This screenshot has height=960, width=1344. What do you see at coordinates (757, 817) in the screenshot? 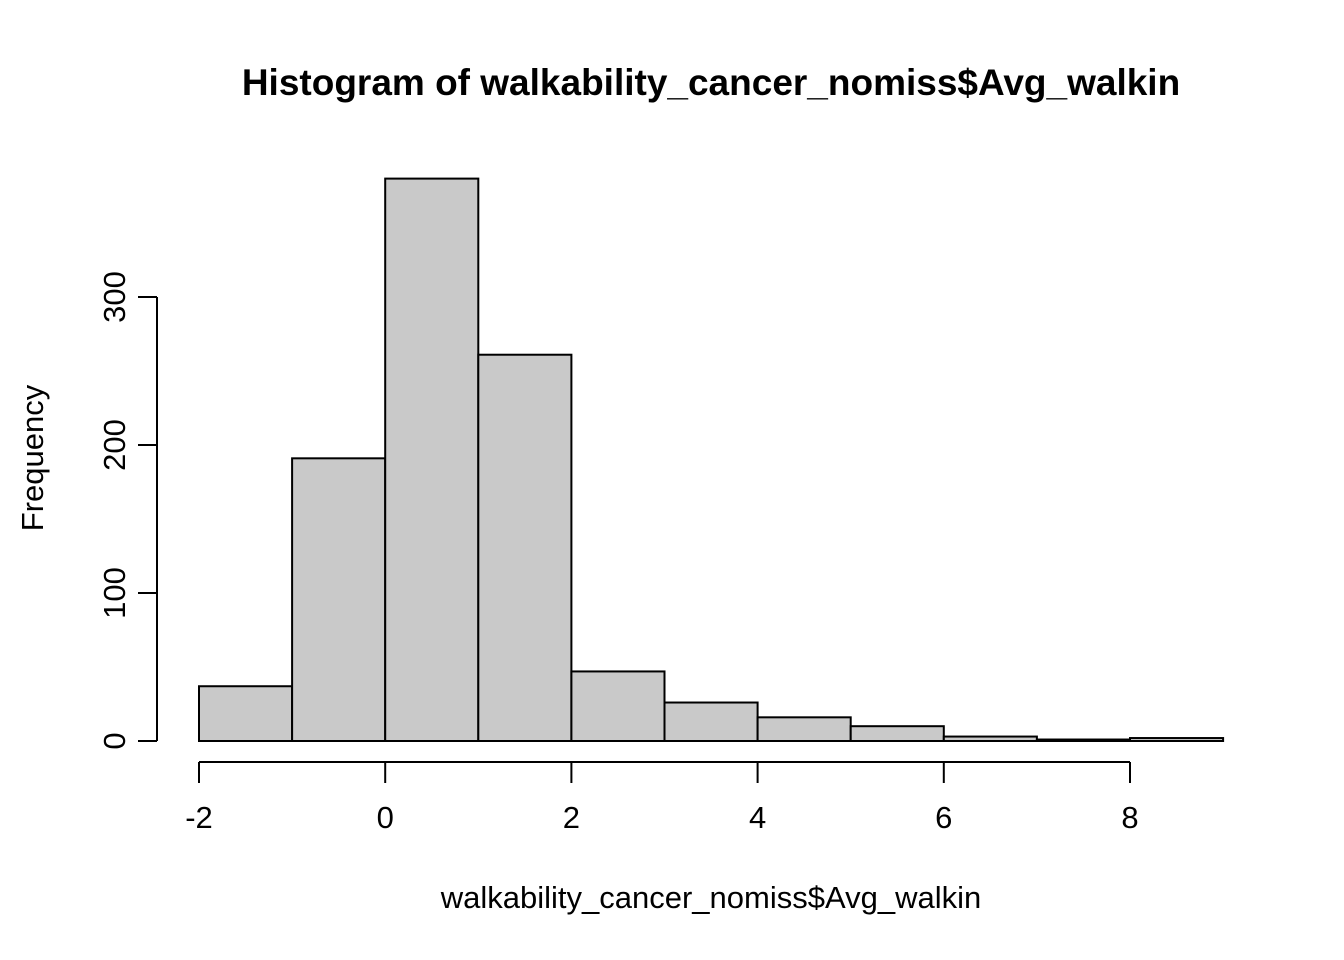
I see `x-tick-label: 4` at bounding box center [757, 817].